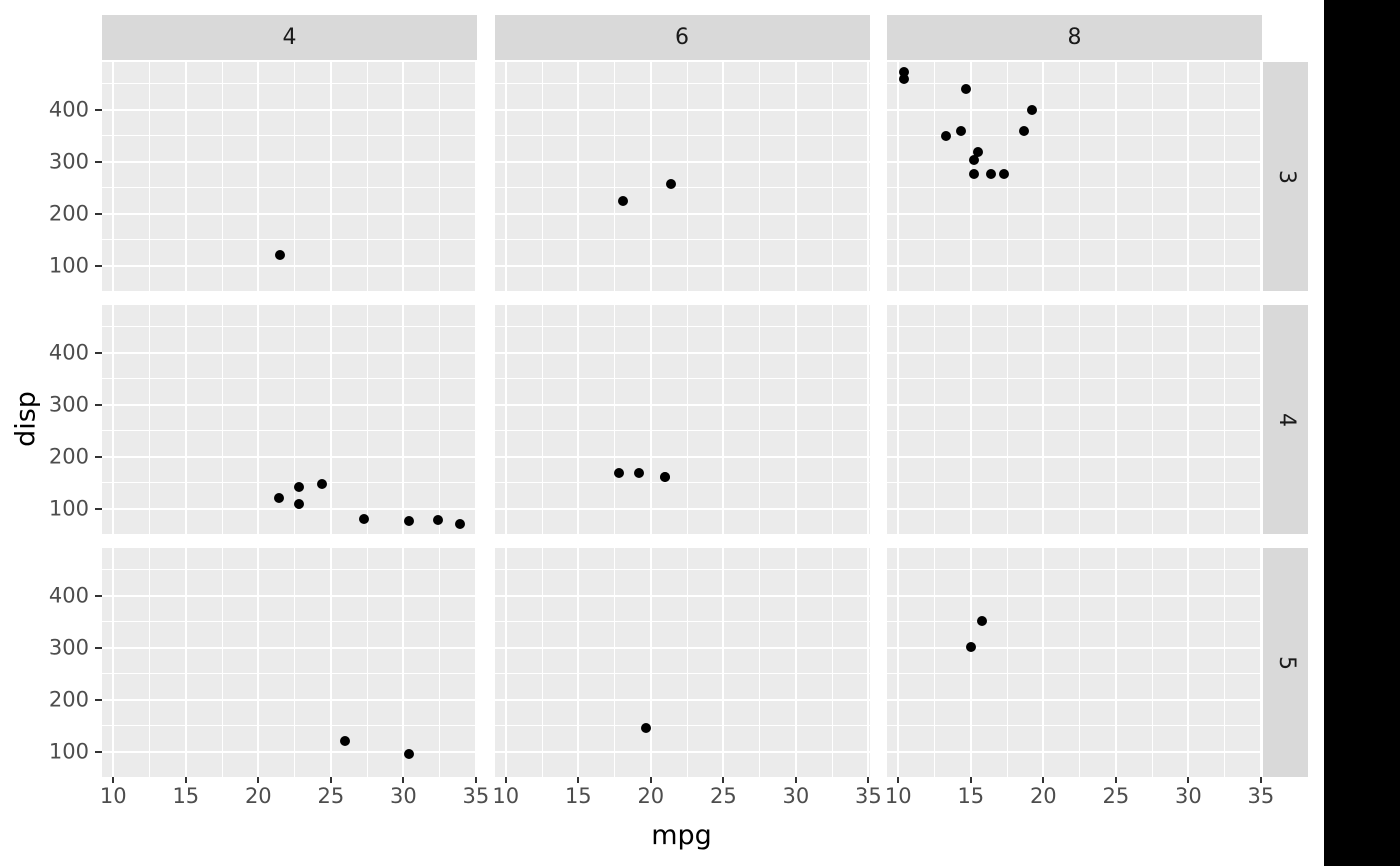  What do you see at coordinates (68, 456) in the screenshot?
I see `y-tick-label: 200` at bounding box center [68, 456].